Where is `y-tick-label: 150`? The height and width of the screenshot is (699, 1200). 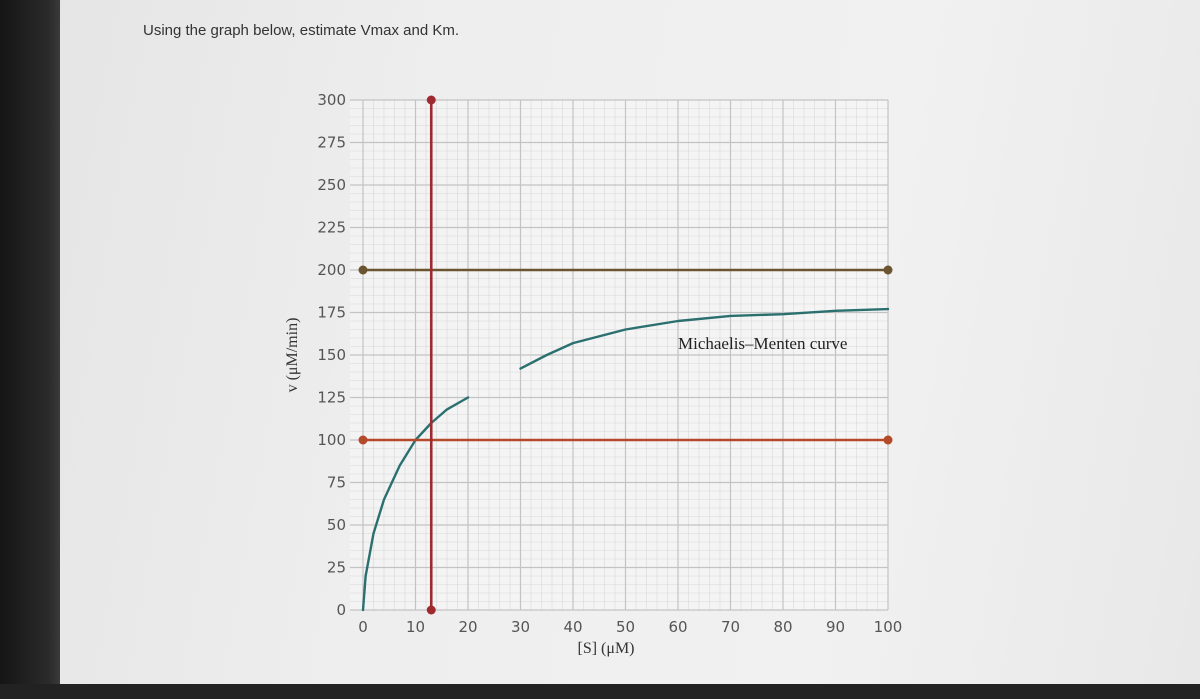 y-tick-label: 150 is located at coordinates (331, 355).